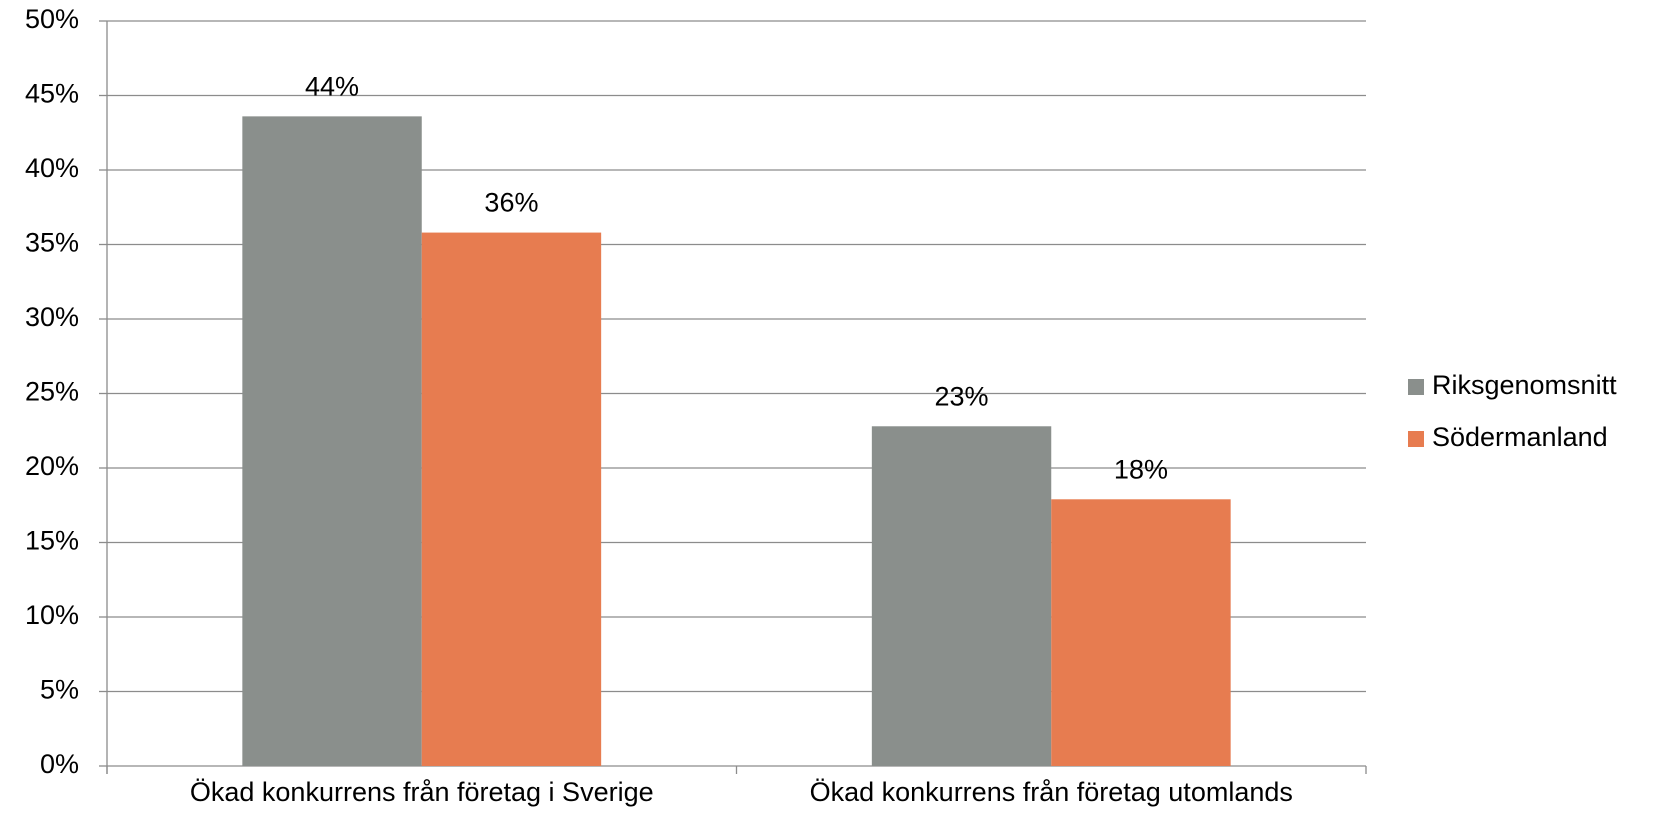 The height and width of the screenshot is (823, 1662). What do you see at coordinates (52, 243) in the screenshot?
I see `y-tick-label: 35%` at bounding box center [52, 243].